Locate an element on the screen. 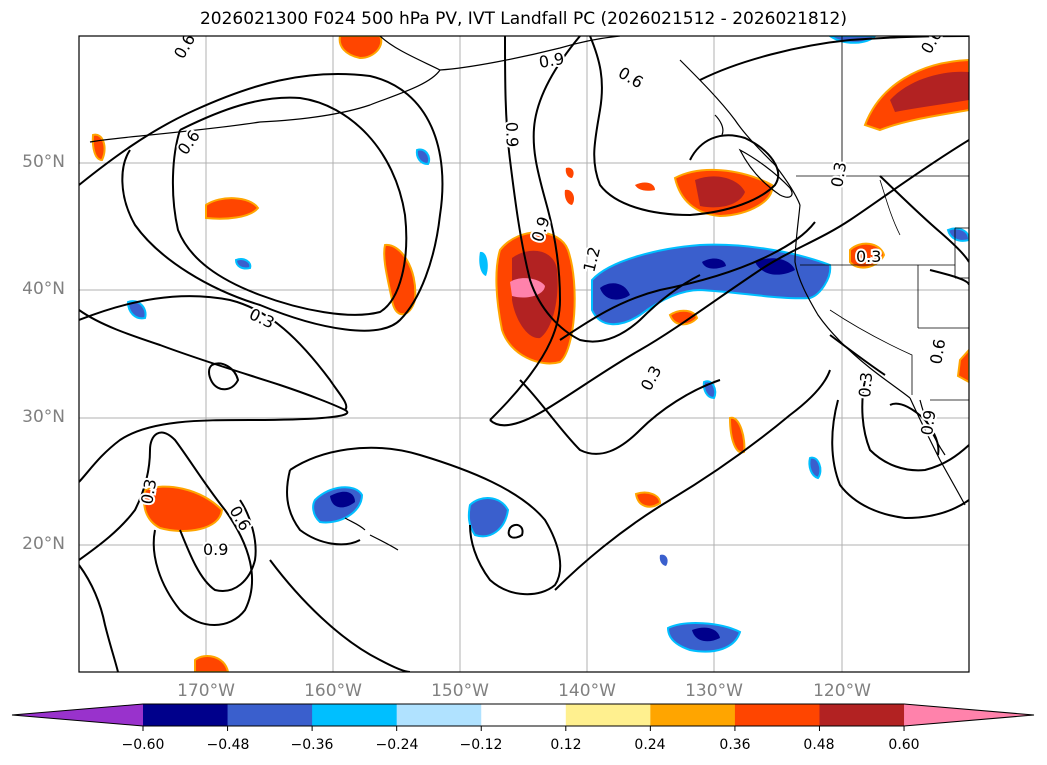  colorbar-tick-label: 0.24 is located at coordinates (650, 745).